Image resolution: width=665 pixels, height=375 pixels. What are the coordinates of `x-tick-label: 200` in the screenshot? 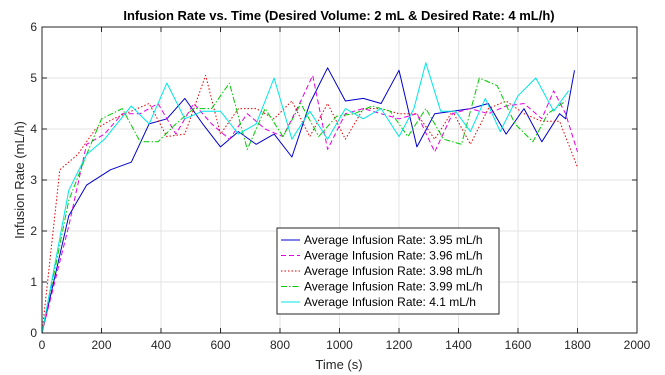 It's located at (101, 345).